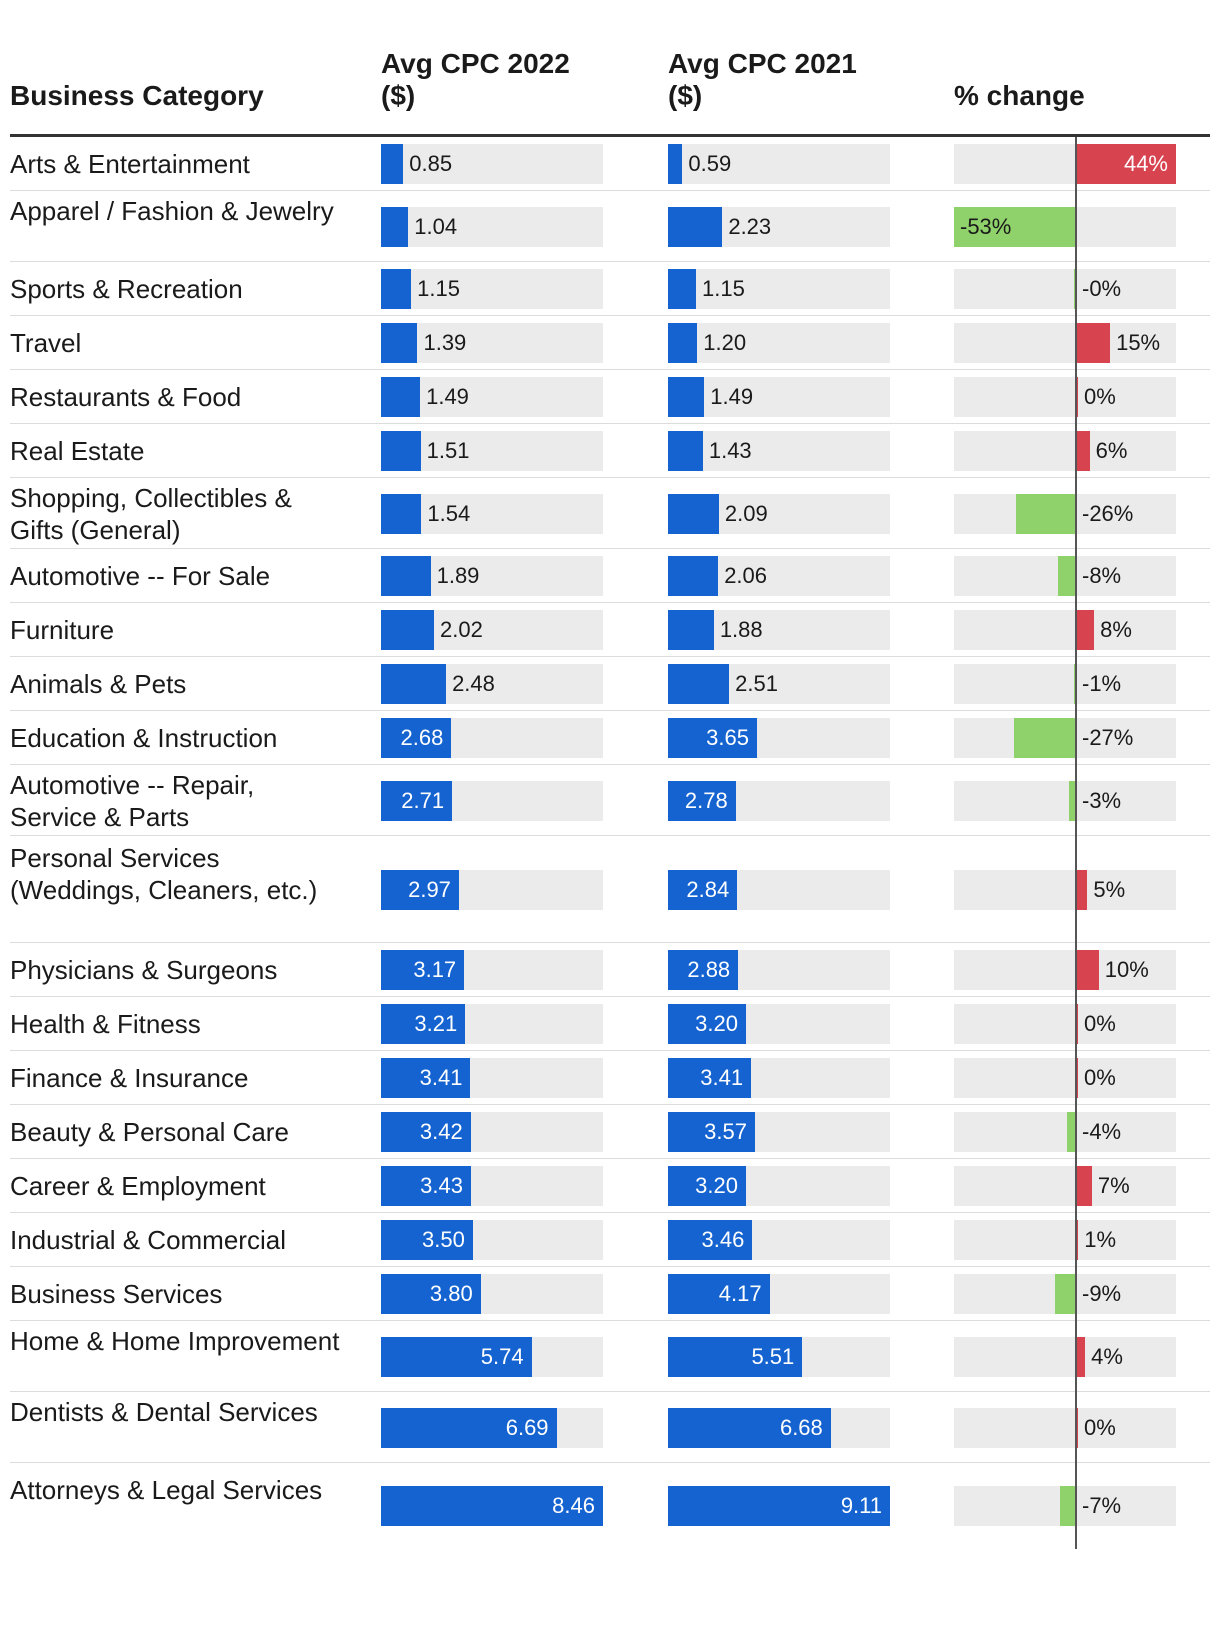 The height and width of the screenshot is (1644, 1220). I want to click on change-track: -8%, so click(1065, 576).